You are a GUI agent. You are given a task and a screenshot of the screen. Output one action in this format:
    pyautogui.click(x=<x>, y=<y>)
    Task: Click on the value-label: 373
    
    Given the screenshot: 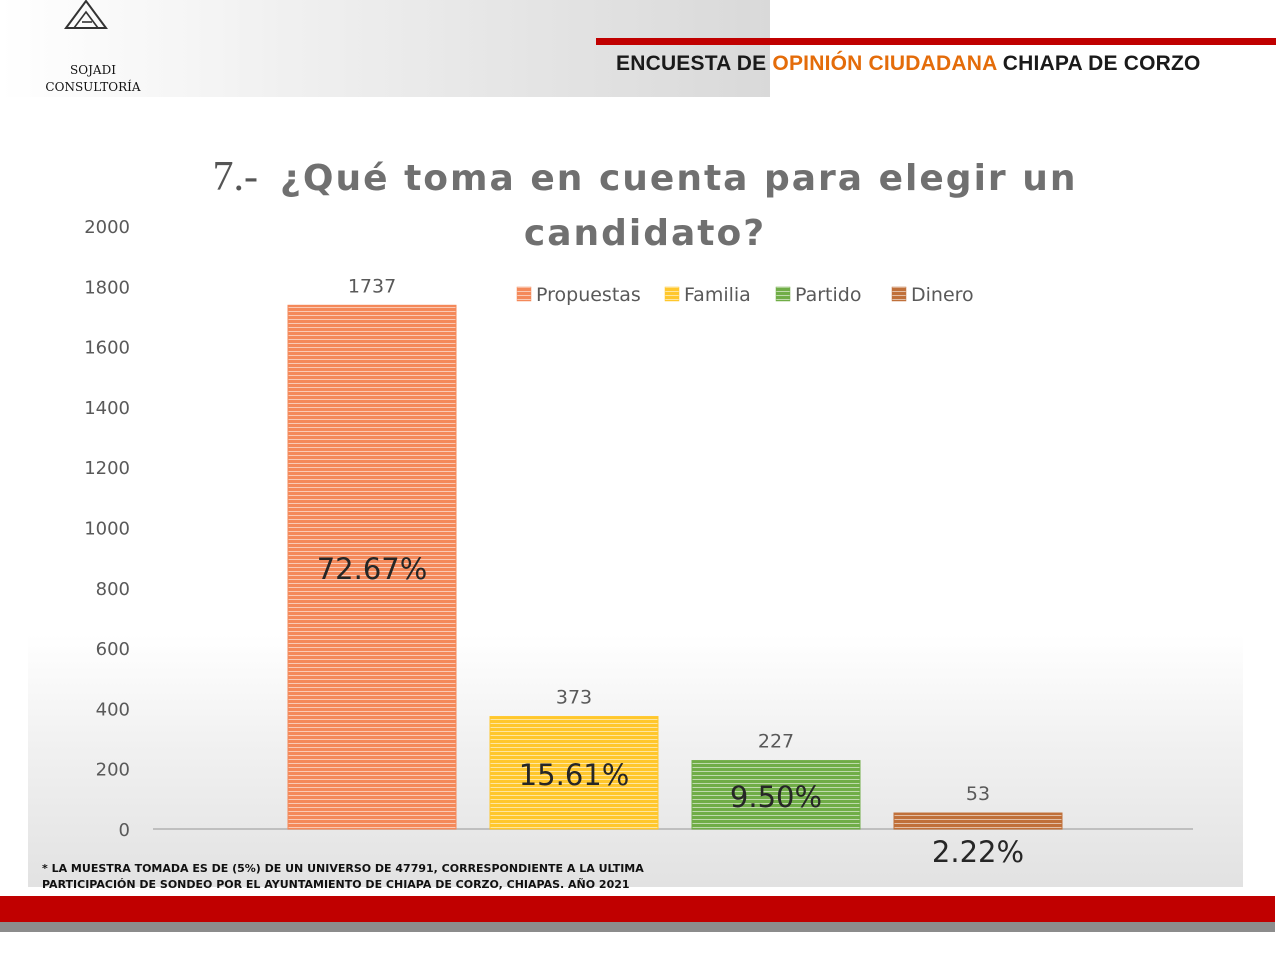 What is the action you would take?
    pyautogui.click(x=574, y=698)
    